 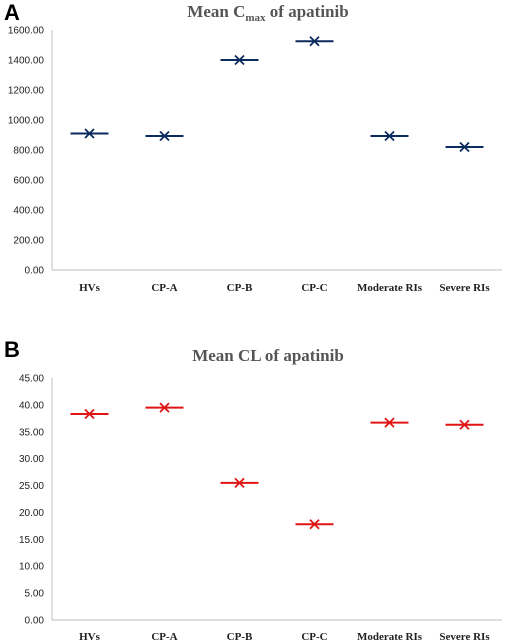 What do you see at coordinates (31, 513) in the screenshot?
I see `chart-b-y-tick-label: 20.00` at bounding box center [31, 513].